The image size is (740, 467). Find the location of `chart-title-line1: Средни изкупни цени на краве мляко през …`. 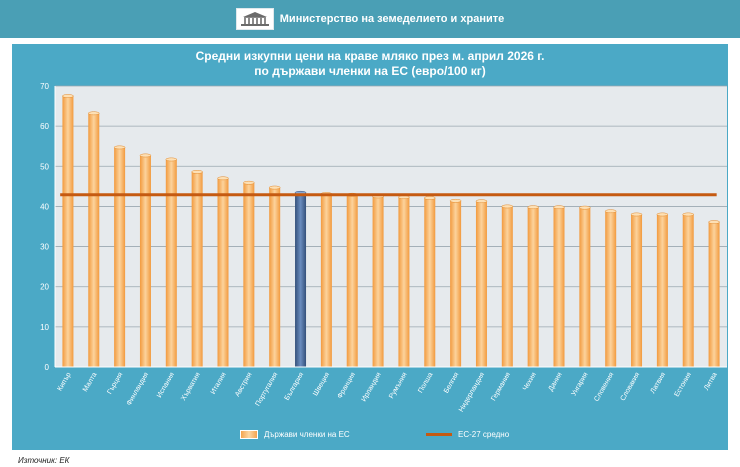

chart-title-line1: Средни изкупни цени на краве мляко през … is located at coordinates (370, 56).